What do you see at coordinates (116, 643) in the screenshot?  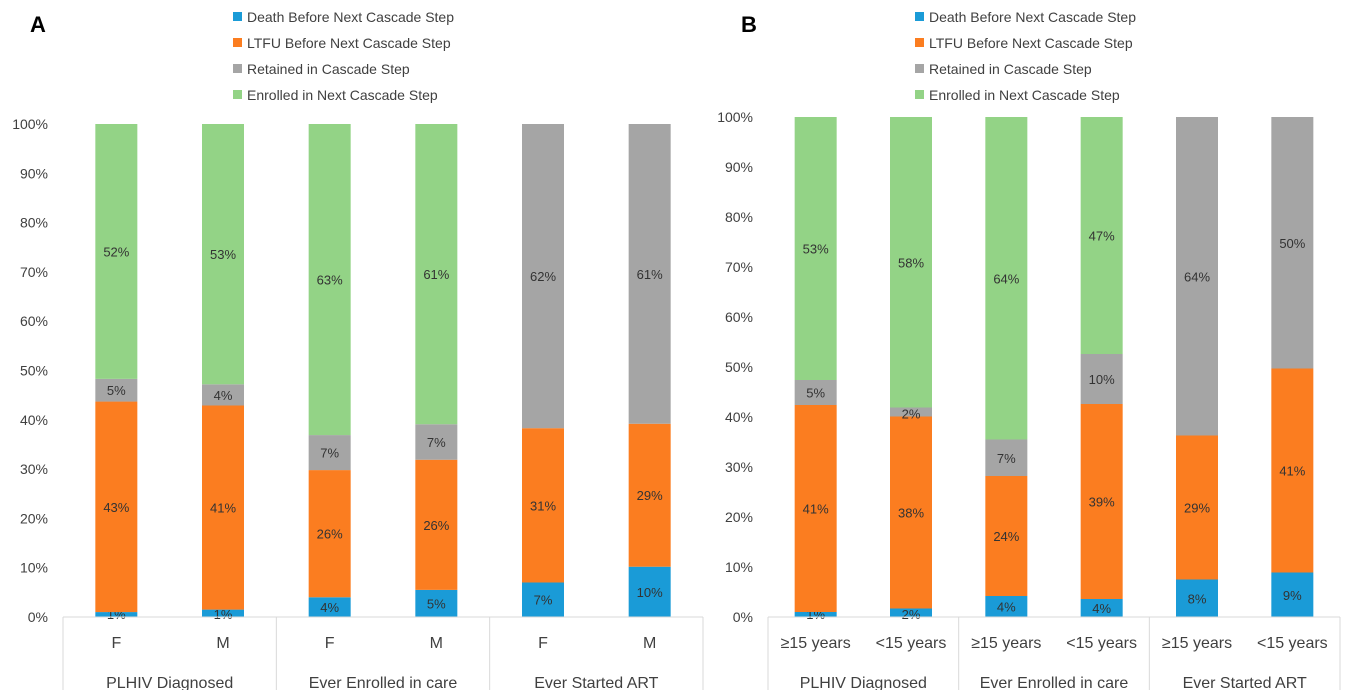 I see `category-label: F` at bounding box center [116, 643].